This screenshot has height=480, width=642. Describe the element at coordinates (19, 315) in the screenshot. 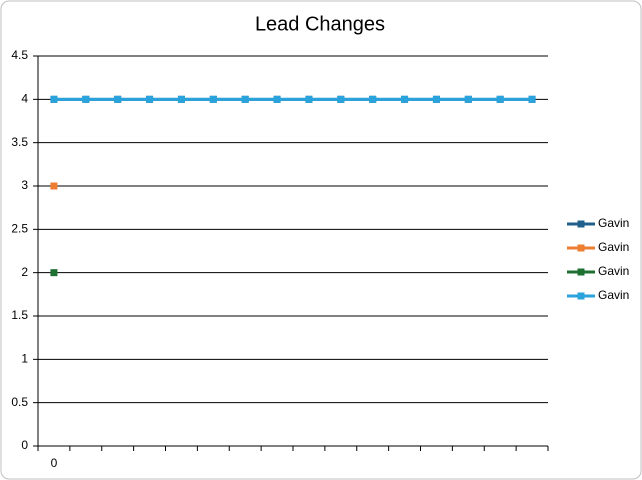

I see `y-tick-label: 1.5` at that location.